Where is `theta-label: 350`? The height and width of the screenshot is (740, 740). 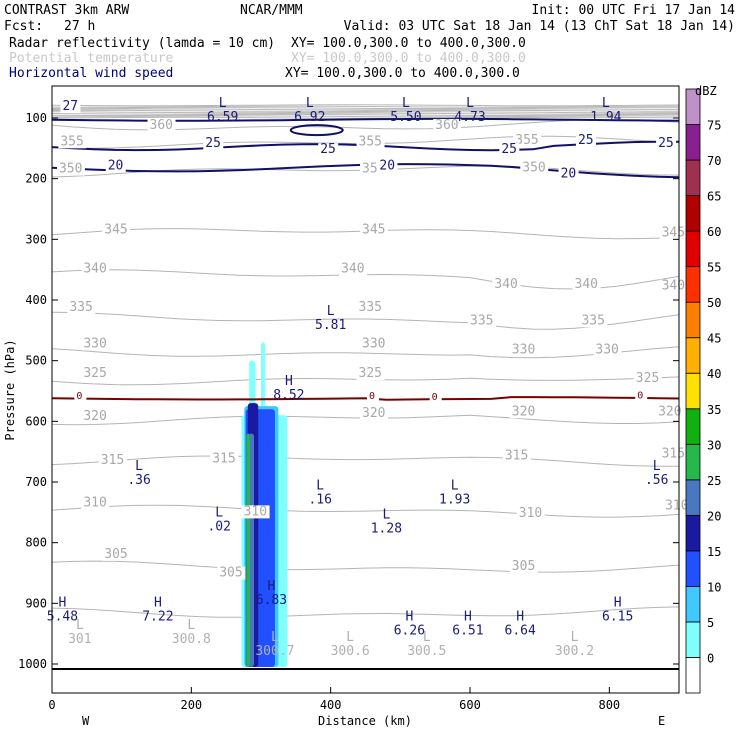
theta-label: 350 is located at coordinates (533, 167).